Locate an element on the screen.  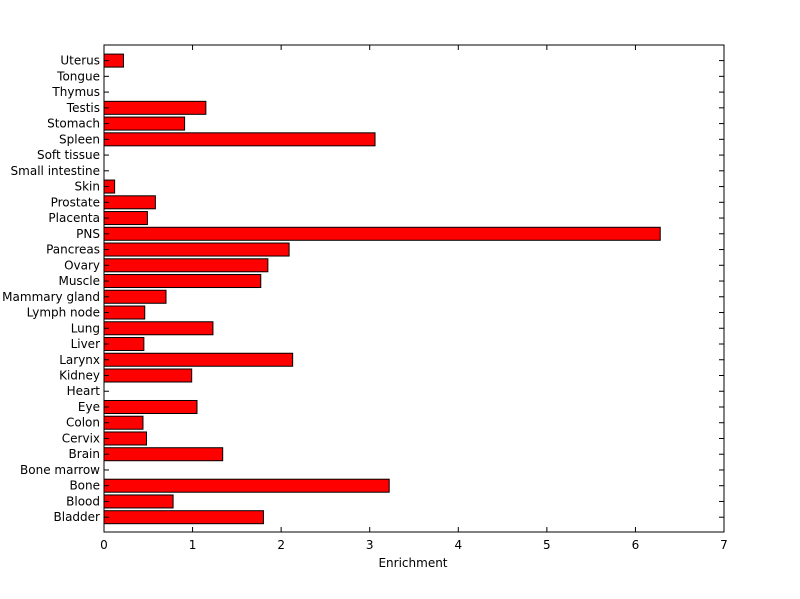
x-axis-label: Enrichment is located at coordinates (412, 563).